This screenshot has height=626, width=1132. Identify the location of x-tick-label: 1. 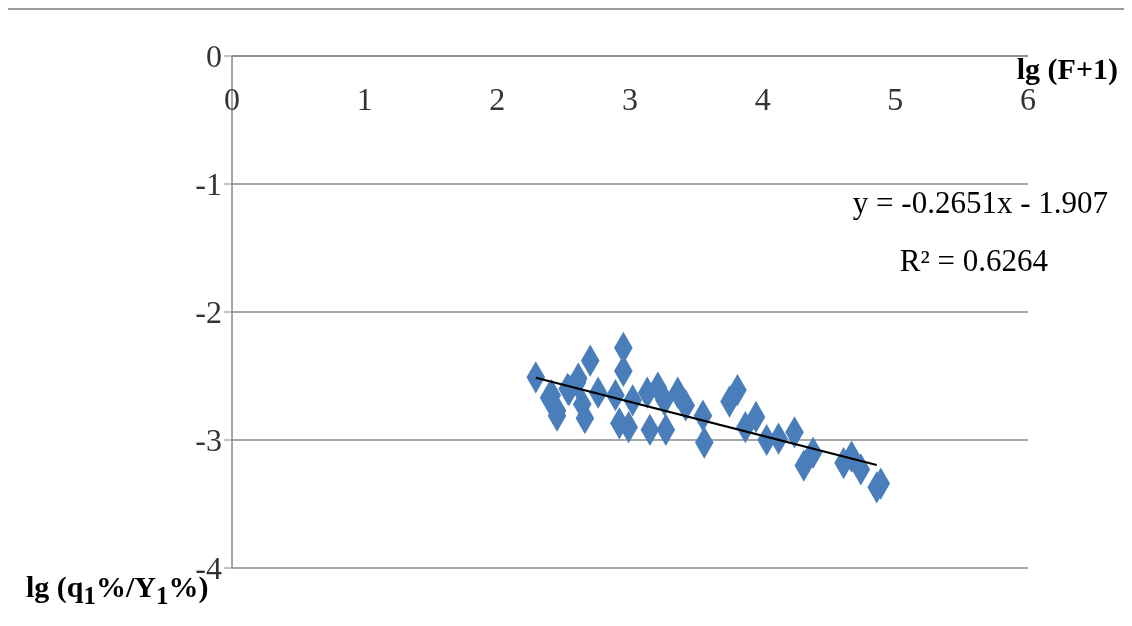
(364, 99).